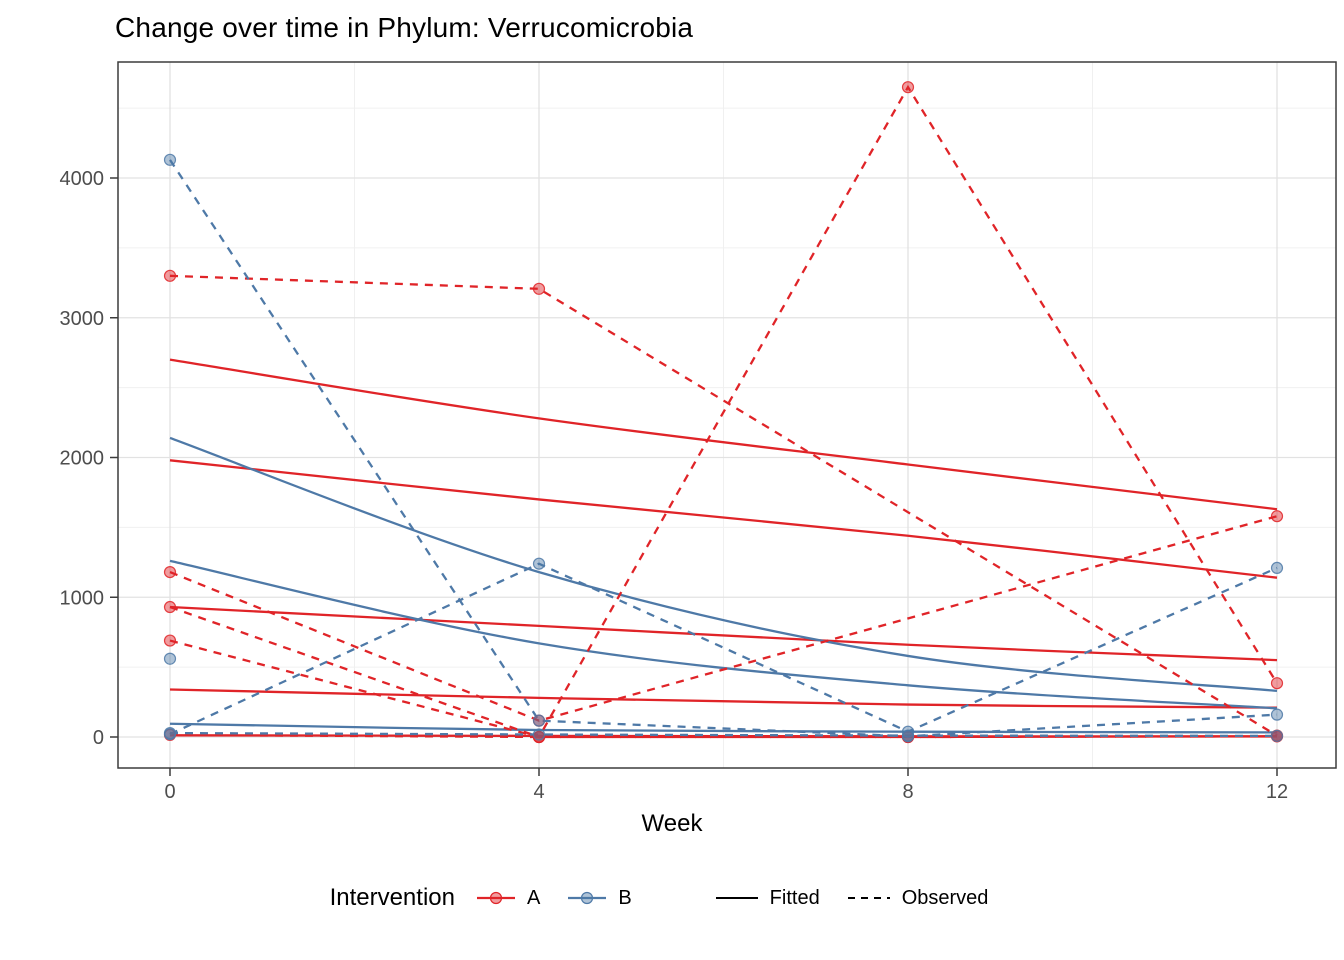 The image size is (1344, 960). I want to click on legend: Intervention A B Fitted, so click(672, 898).